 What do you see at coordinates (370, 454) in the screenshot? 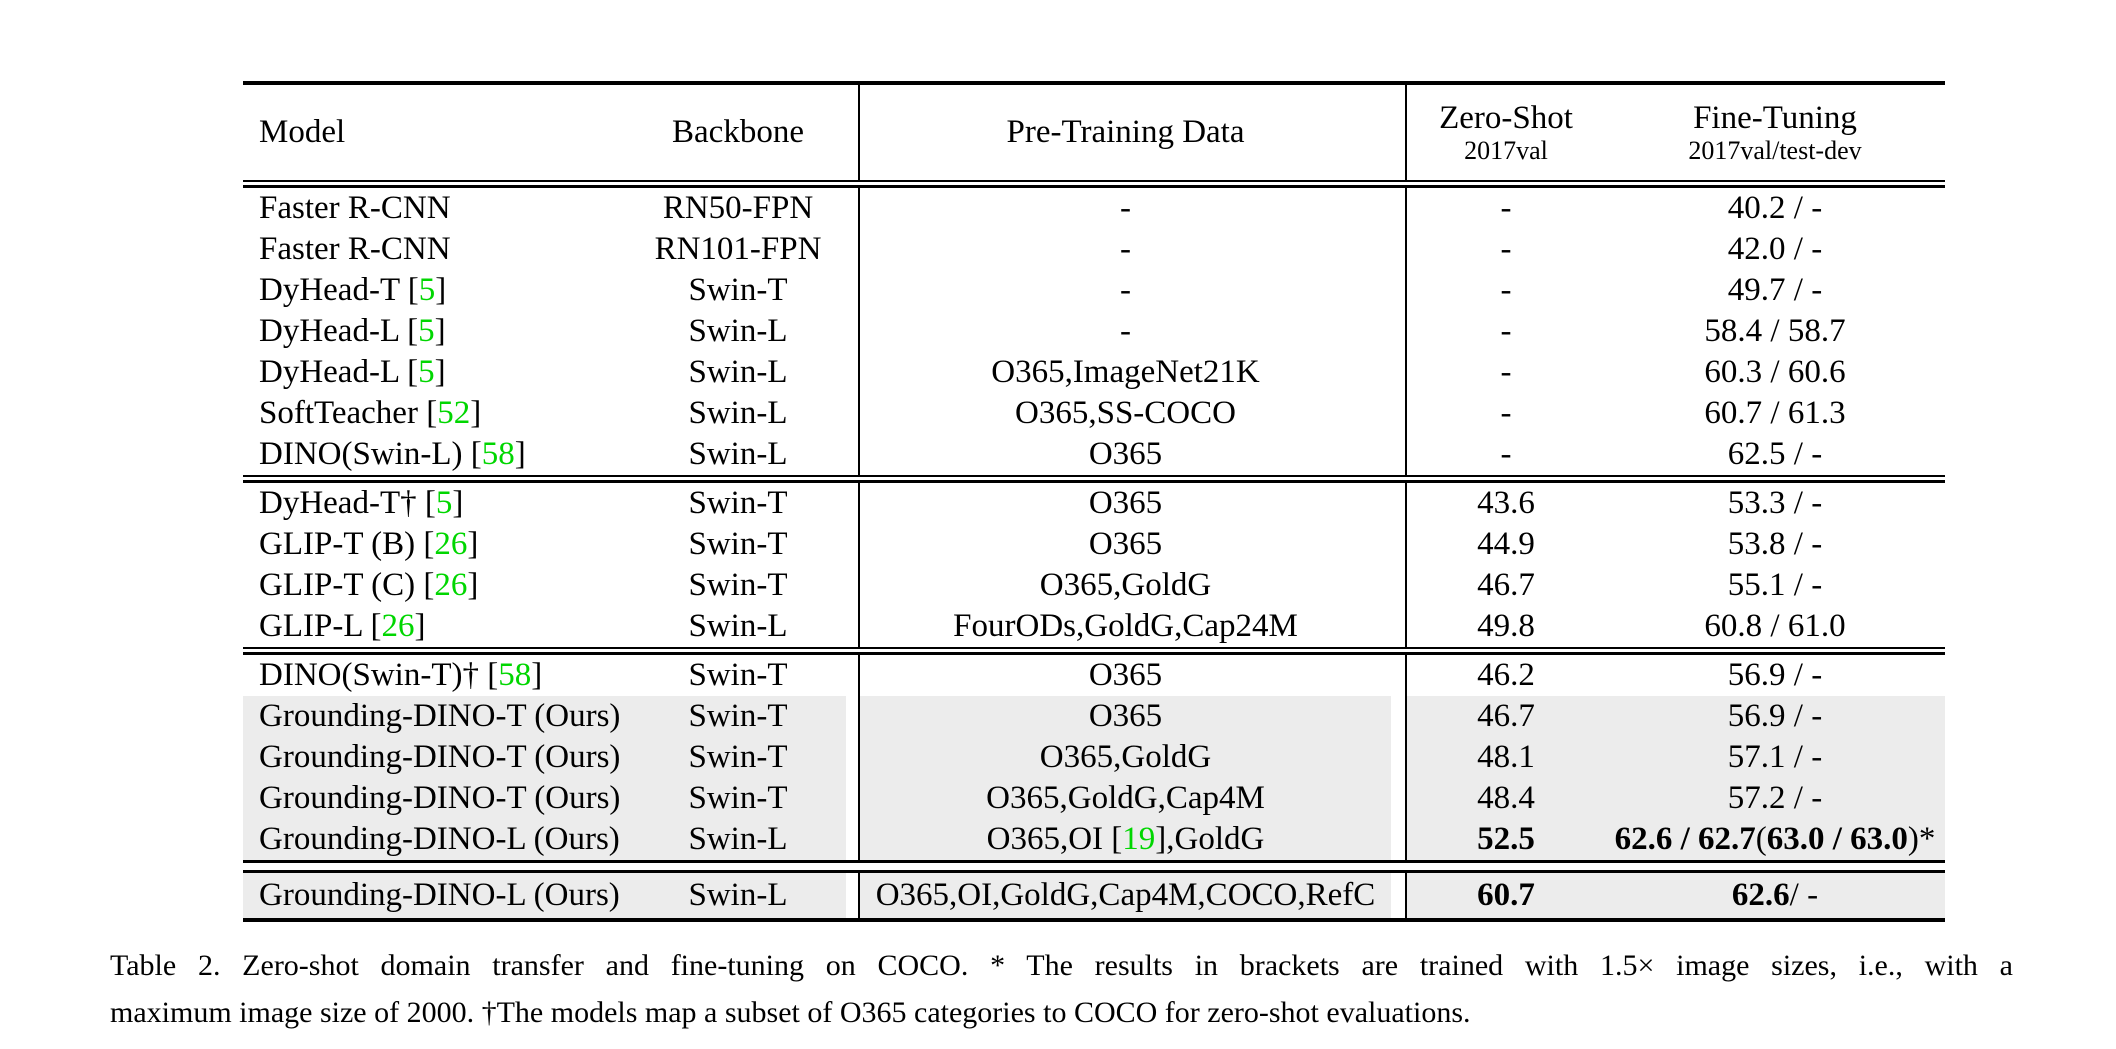
I see `text-segment: DINO(Swin-L) [` at bounding box center [370, 454].